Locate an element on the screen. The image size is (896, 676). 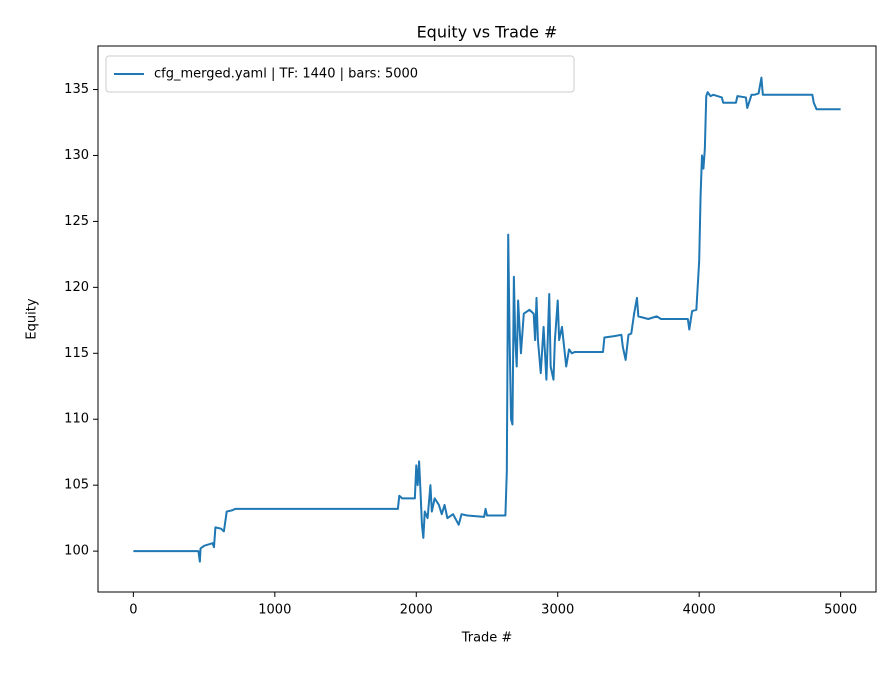
x-tick-label: 5000 is located at coordinates (840, 610).